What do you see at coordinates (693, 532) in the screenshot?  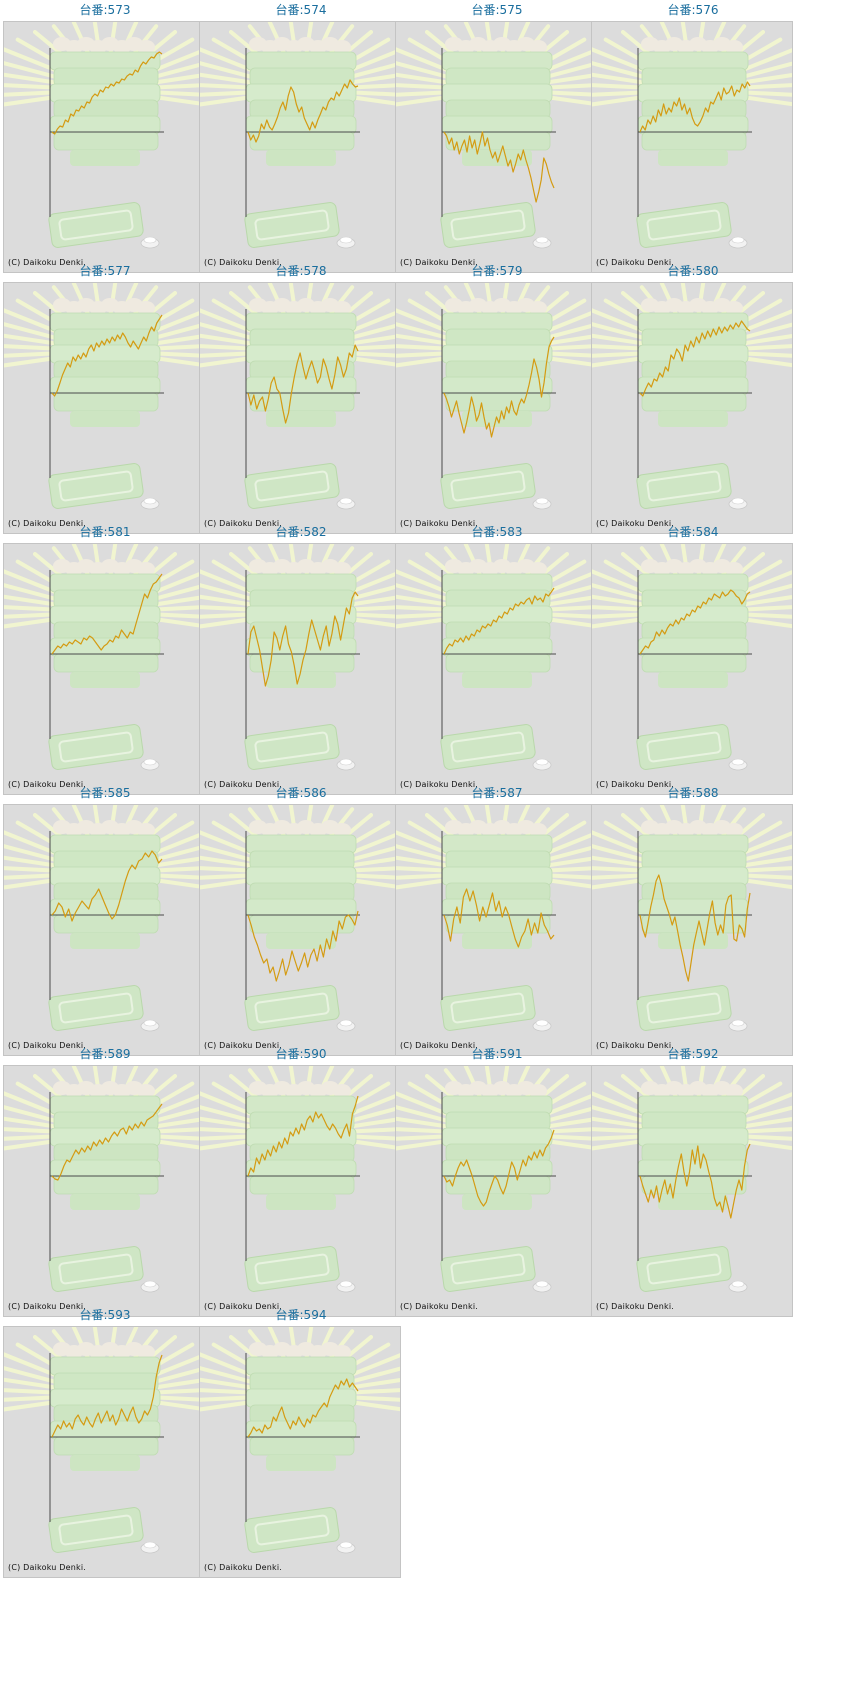 I see `chart-title: 台番:584` at bounding box center [693, 532].